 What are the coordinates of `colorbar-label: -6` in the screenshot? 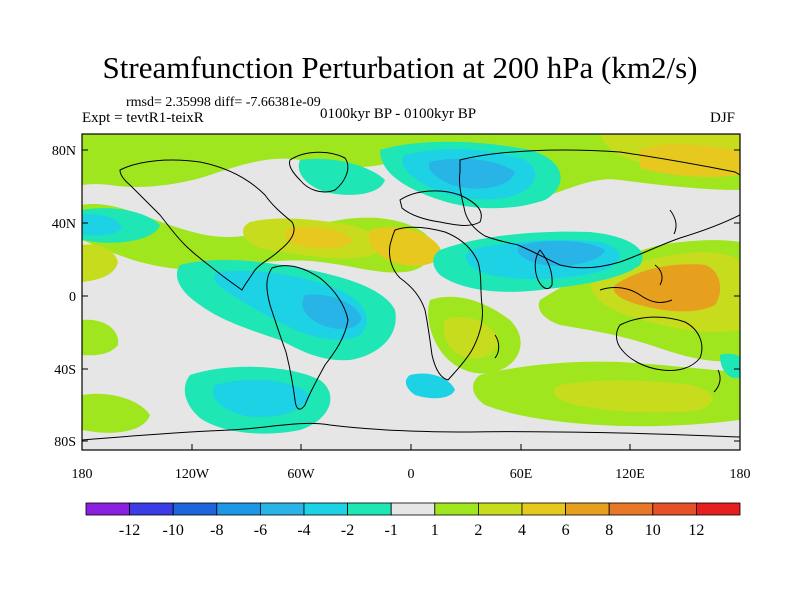 It's located at (260, 530).